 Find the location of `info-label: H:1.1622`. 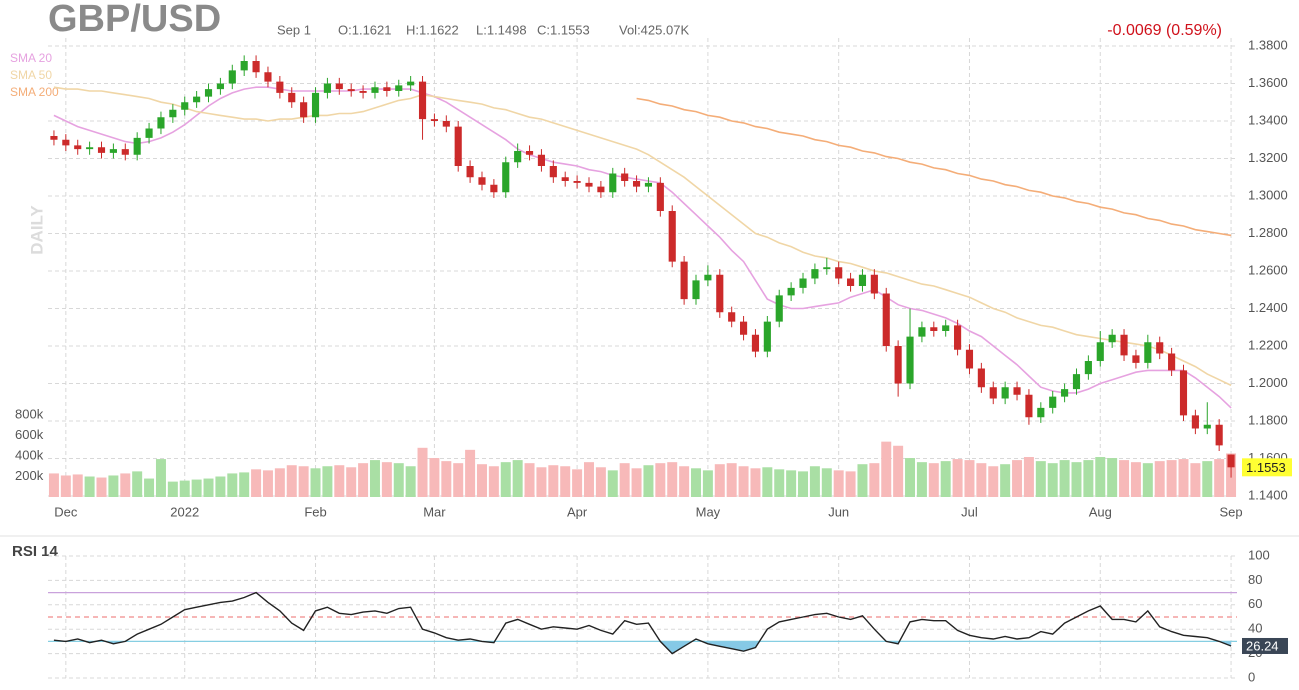

info-label: H:1.1622 is located at coordinates (432, 29).